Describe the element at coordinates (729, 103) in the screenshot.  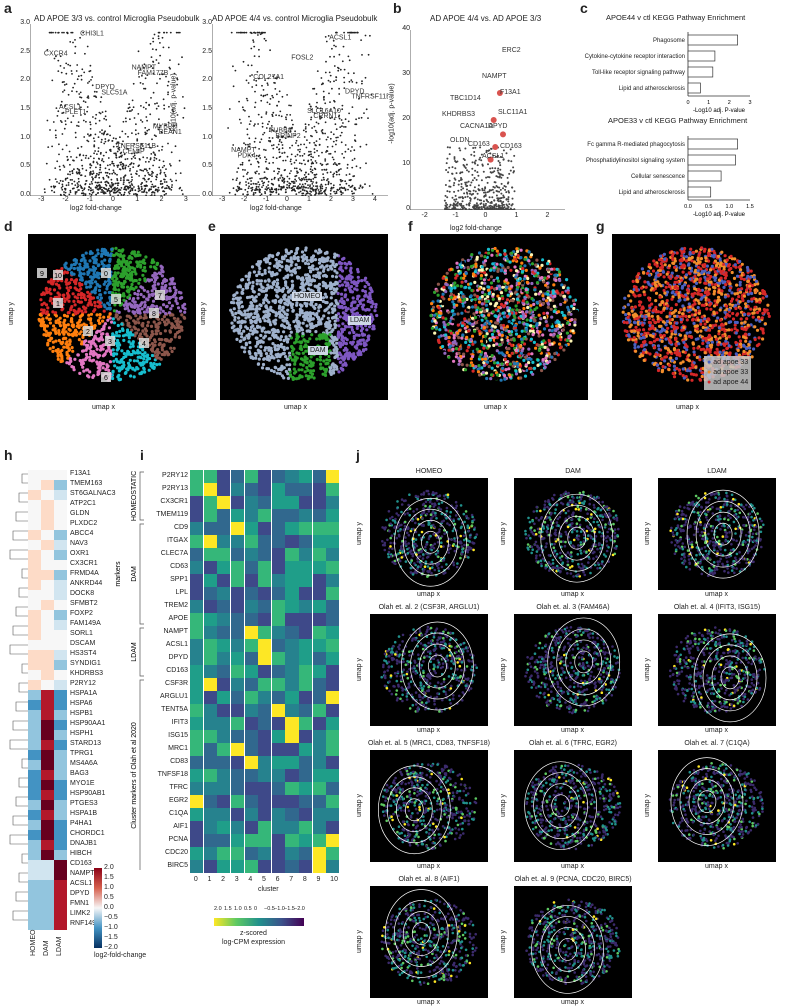
I see `tick-label: 2` at that location.